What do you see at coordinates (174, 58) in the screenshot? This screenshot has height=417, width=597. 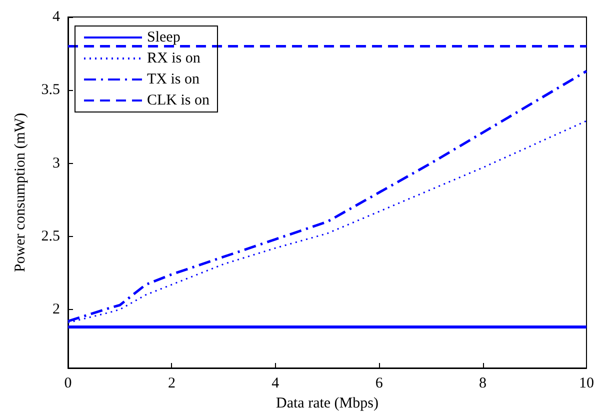 I see `legend-label: RX is on` at bounding box center [174, 58].